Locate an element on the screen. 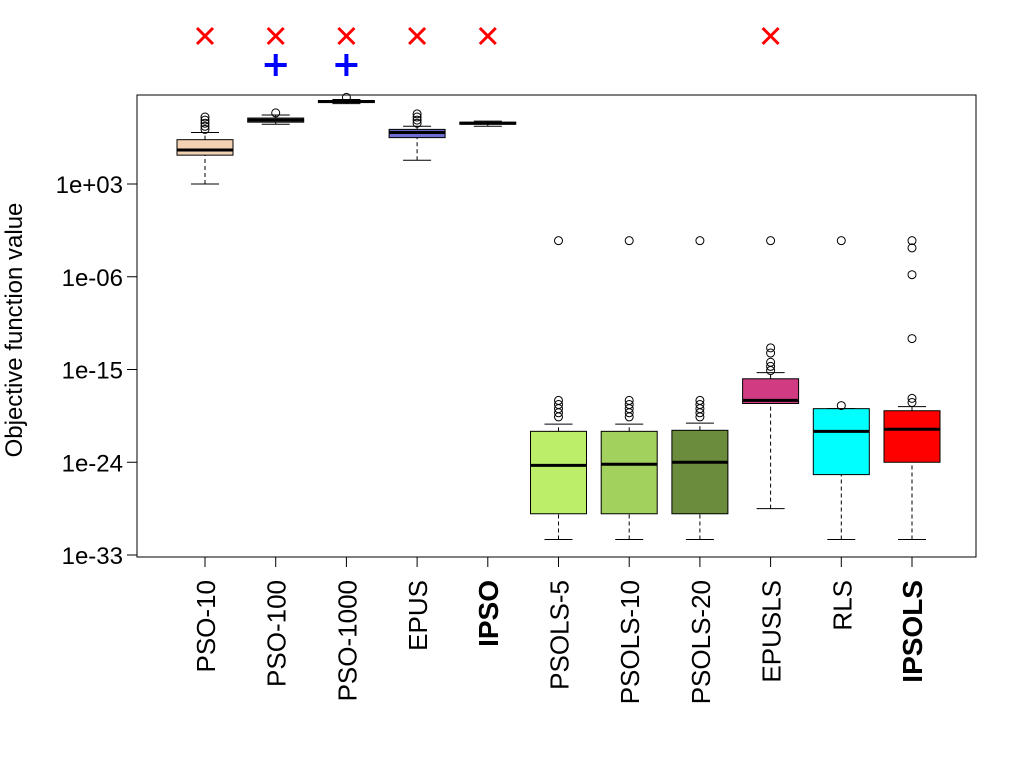 The image size is (1024, 773). x-category-label: PSO-1000 is located at coordinates (347, 640).